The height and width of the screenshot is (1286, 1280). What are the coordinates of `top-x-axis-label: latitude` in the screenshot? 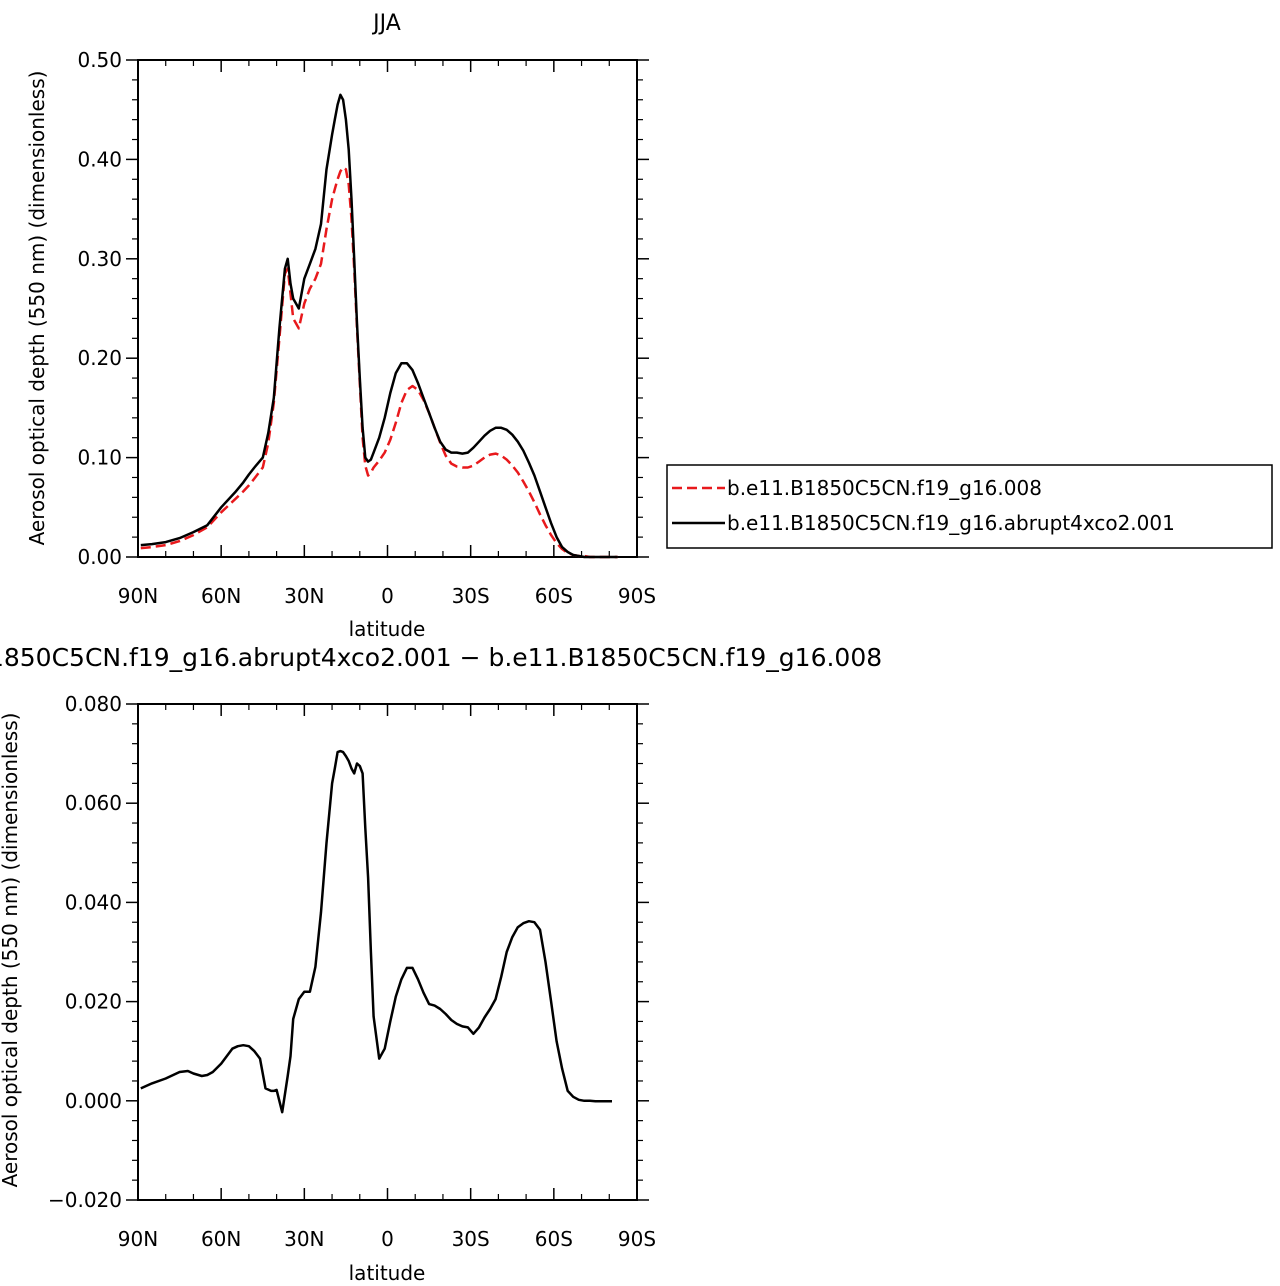 It's located at (387, 629).